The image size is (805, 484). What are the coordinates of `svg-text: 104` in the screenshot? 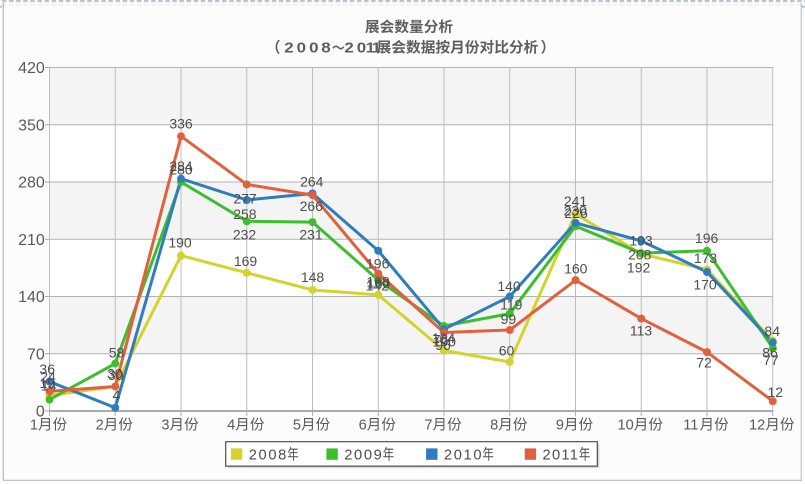 It's located at (444, 338).